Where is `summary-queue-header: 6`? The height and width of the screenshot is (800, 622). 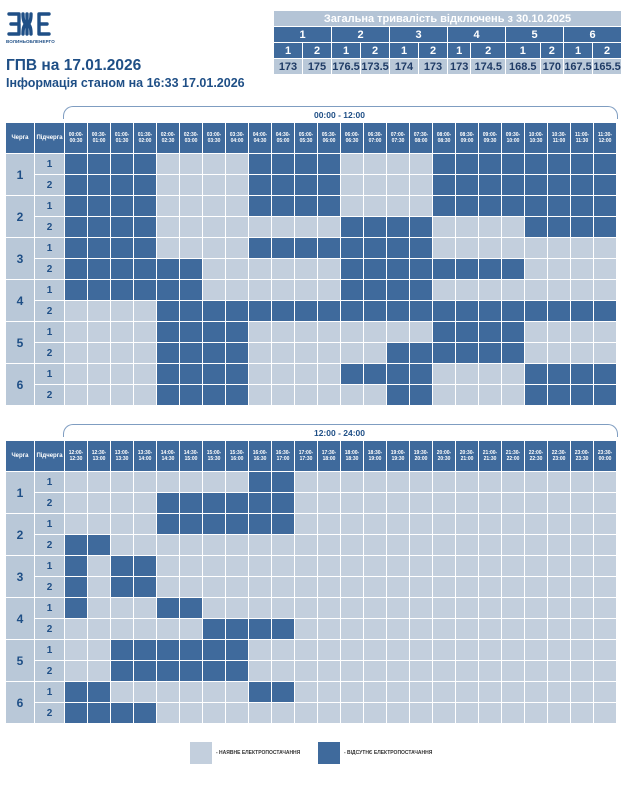 summary-queue-header: 6 is located at coordinates (592, 34).